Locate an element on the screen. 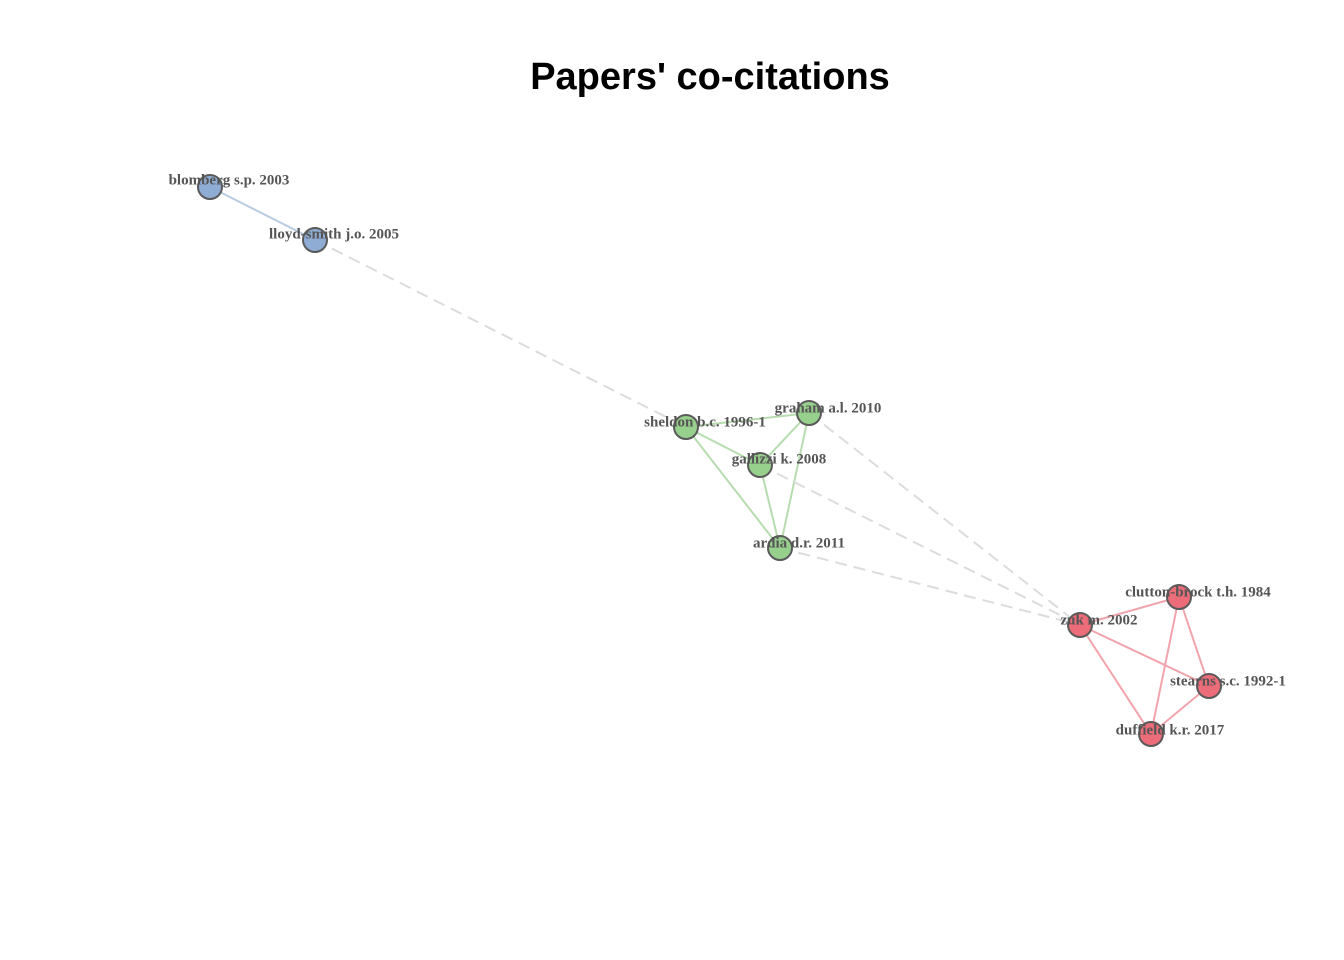 The height and width of the screenshot is (960, 1344). node-zuk is located at coordinates (1080, 625).